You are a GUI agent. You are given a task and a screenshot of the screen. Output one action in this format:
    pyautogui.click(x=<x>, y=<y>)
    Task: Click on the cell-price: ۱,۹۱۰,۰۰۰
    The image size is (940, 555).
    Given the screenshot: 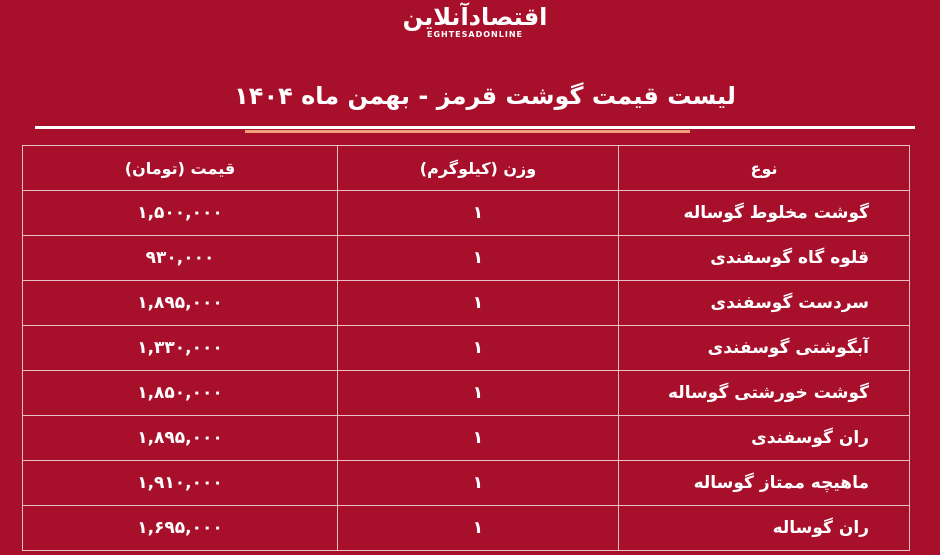 What is the action you would take?
    pyautogui.click(x=180, y=483)
    